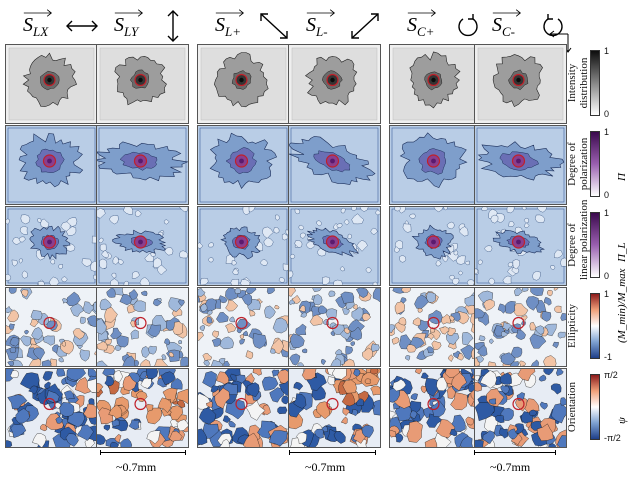 This screenshot has height=484, width=632. I want to click on counterclockwise-circle-icon, so click(553, 25).